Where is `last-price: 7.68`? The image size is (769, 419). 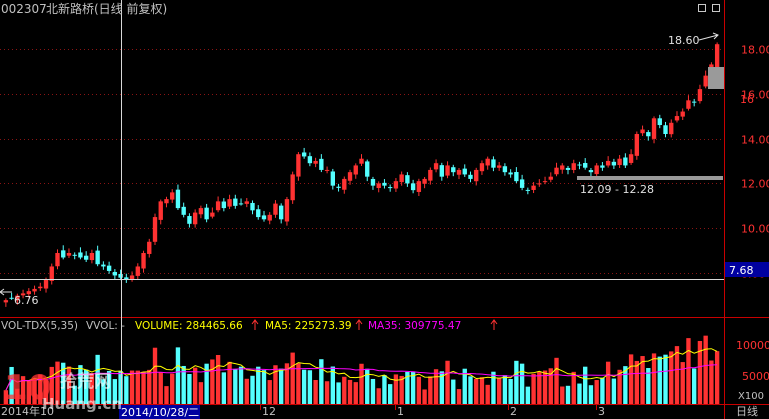 last-price: 7.68 is located at coordinates (741, 270).